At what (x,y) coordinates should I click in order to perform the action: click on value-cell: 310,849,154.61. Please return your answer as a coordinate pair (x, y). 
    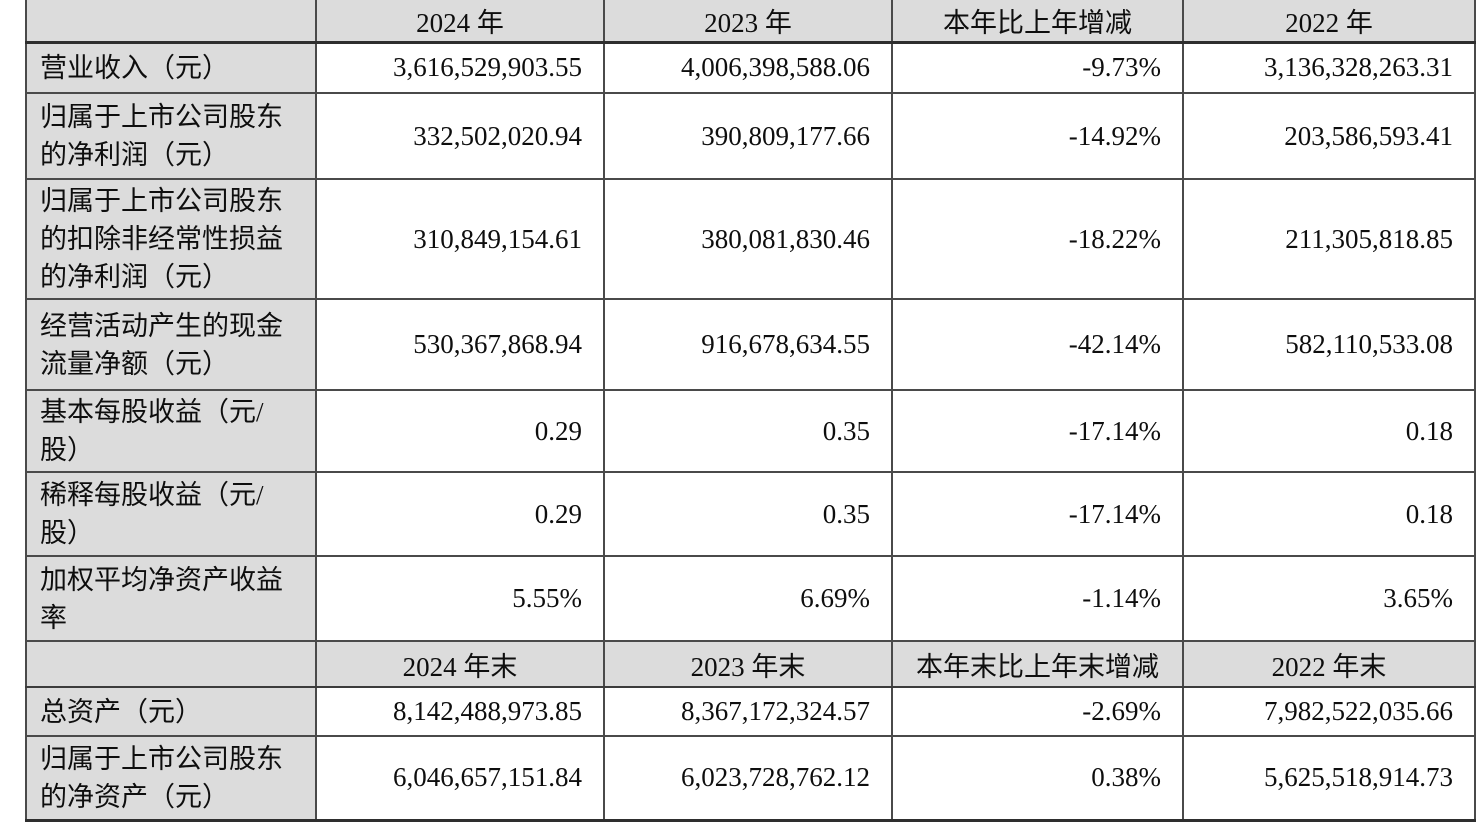
    Looking at the image, I should click on (460, 239).